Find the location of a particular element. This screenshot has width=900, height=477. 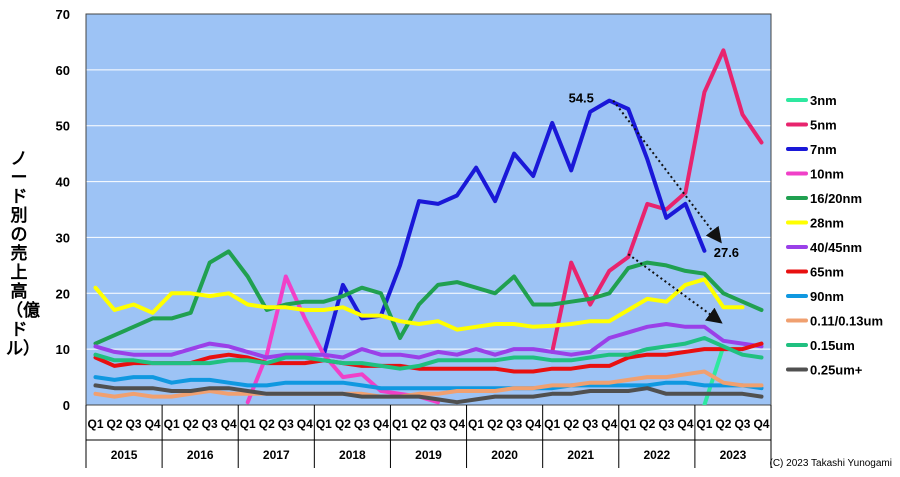

year-label: 2020 is located at coordinates (504, 455).